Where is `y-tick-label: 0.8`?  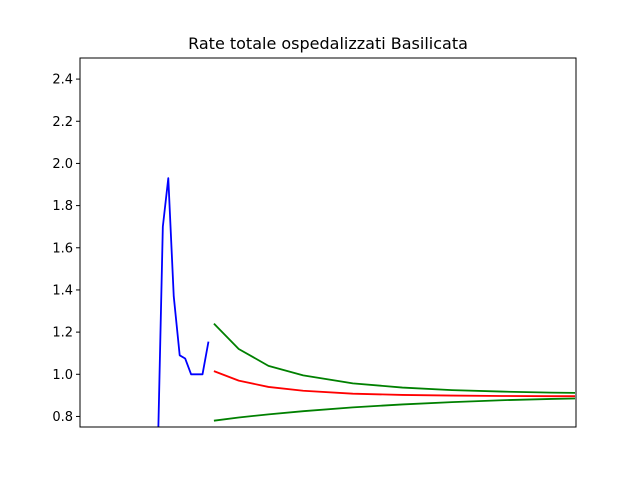
y-tick-label: 0.8 is located at coordinates (62, 417).